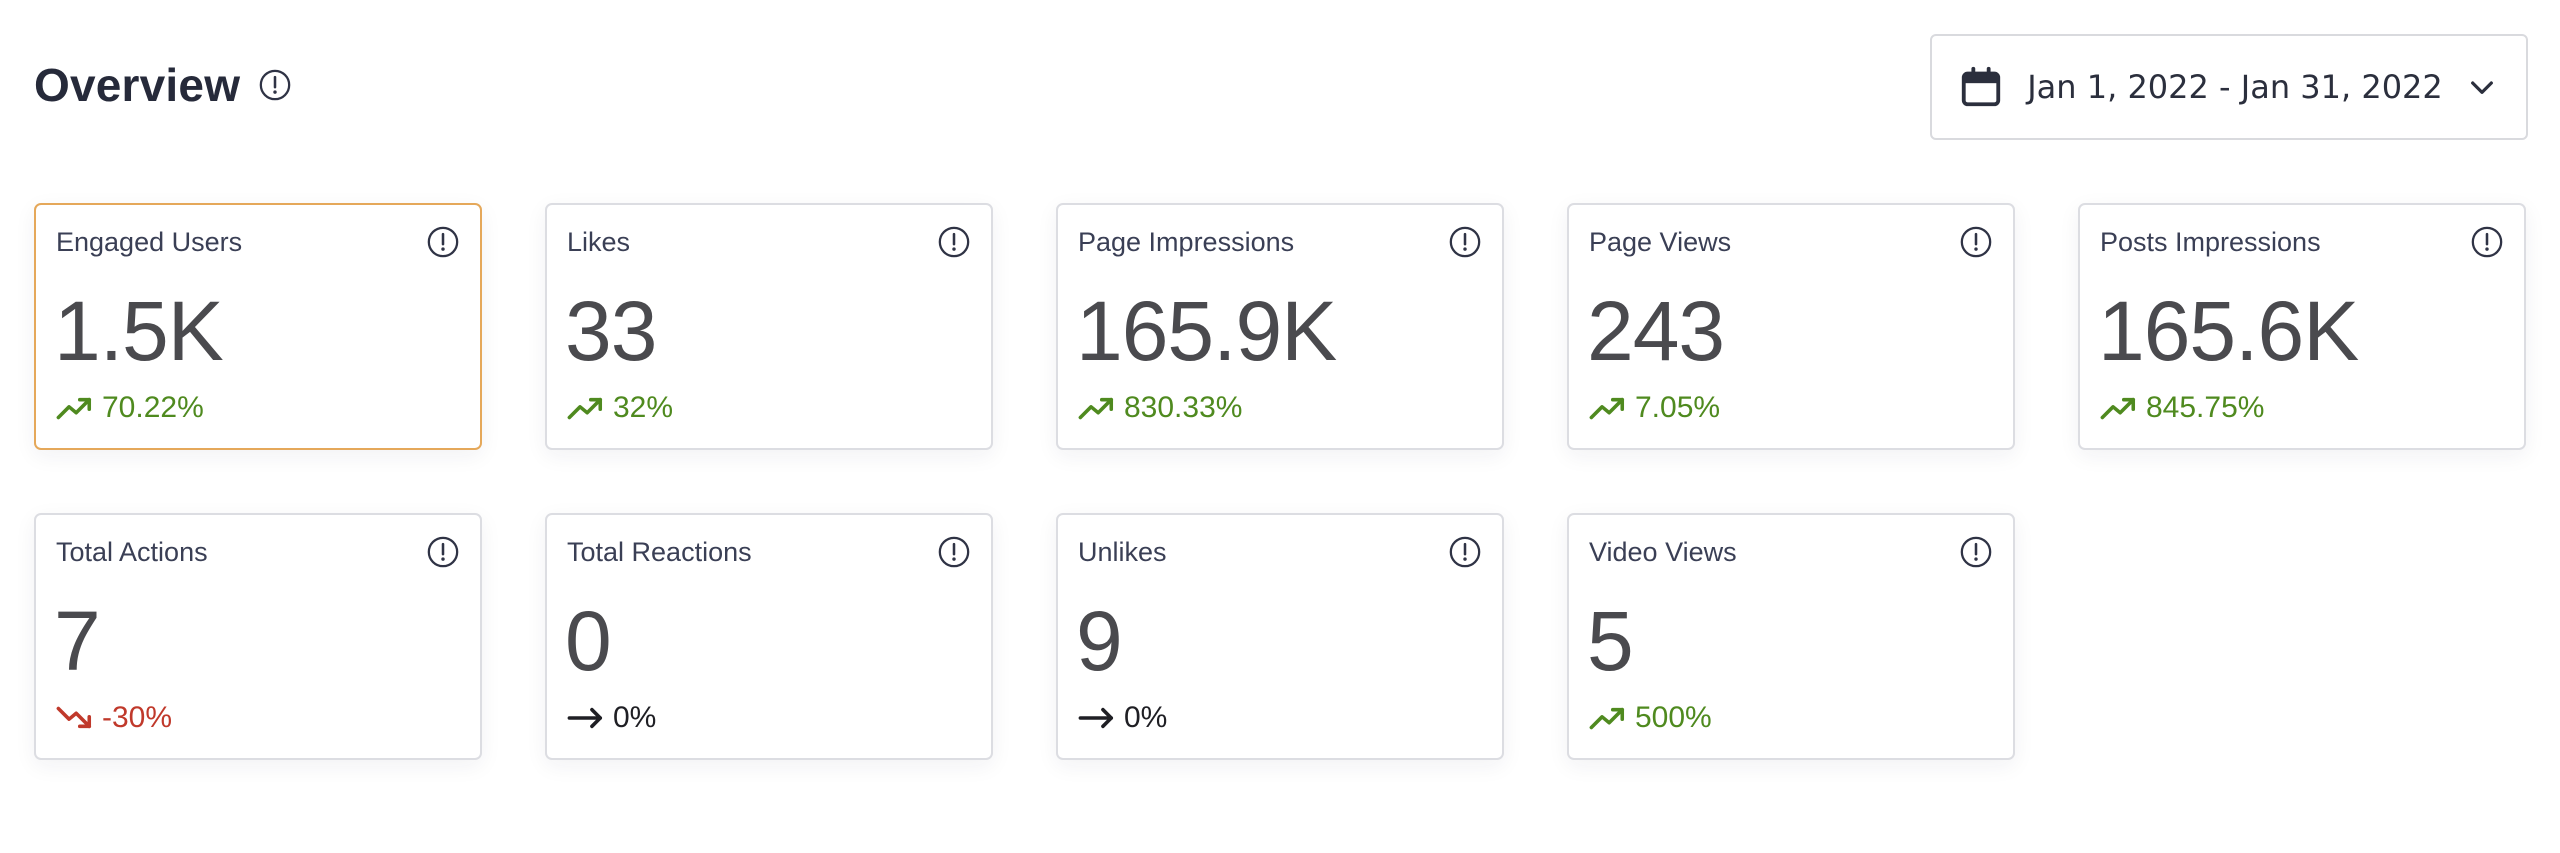  Describe the element at coordinates (1673, 717) in the screenshot. I see `metric-change-text: 500%` at that location.